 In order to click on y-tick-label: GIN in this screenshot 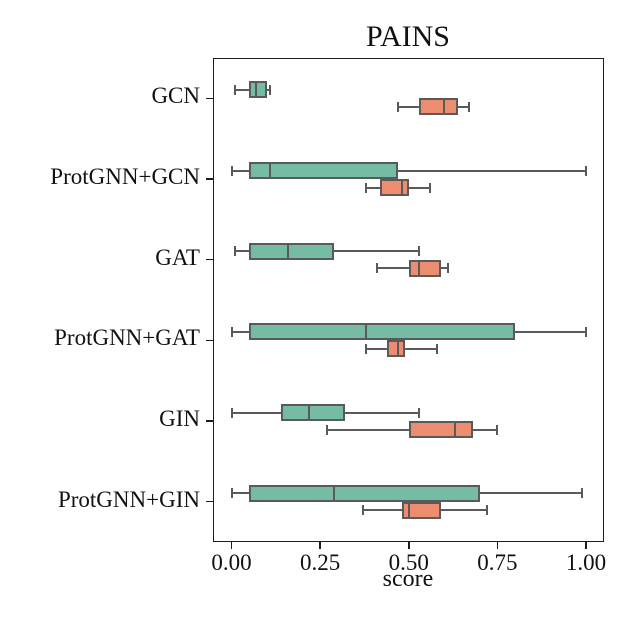, I will do `click(179, 418)`.